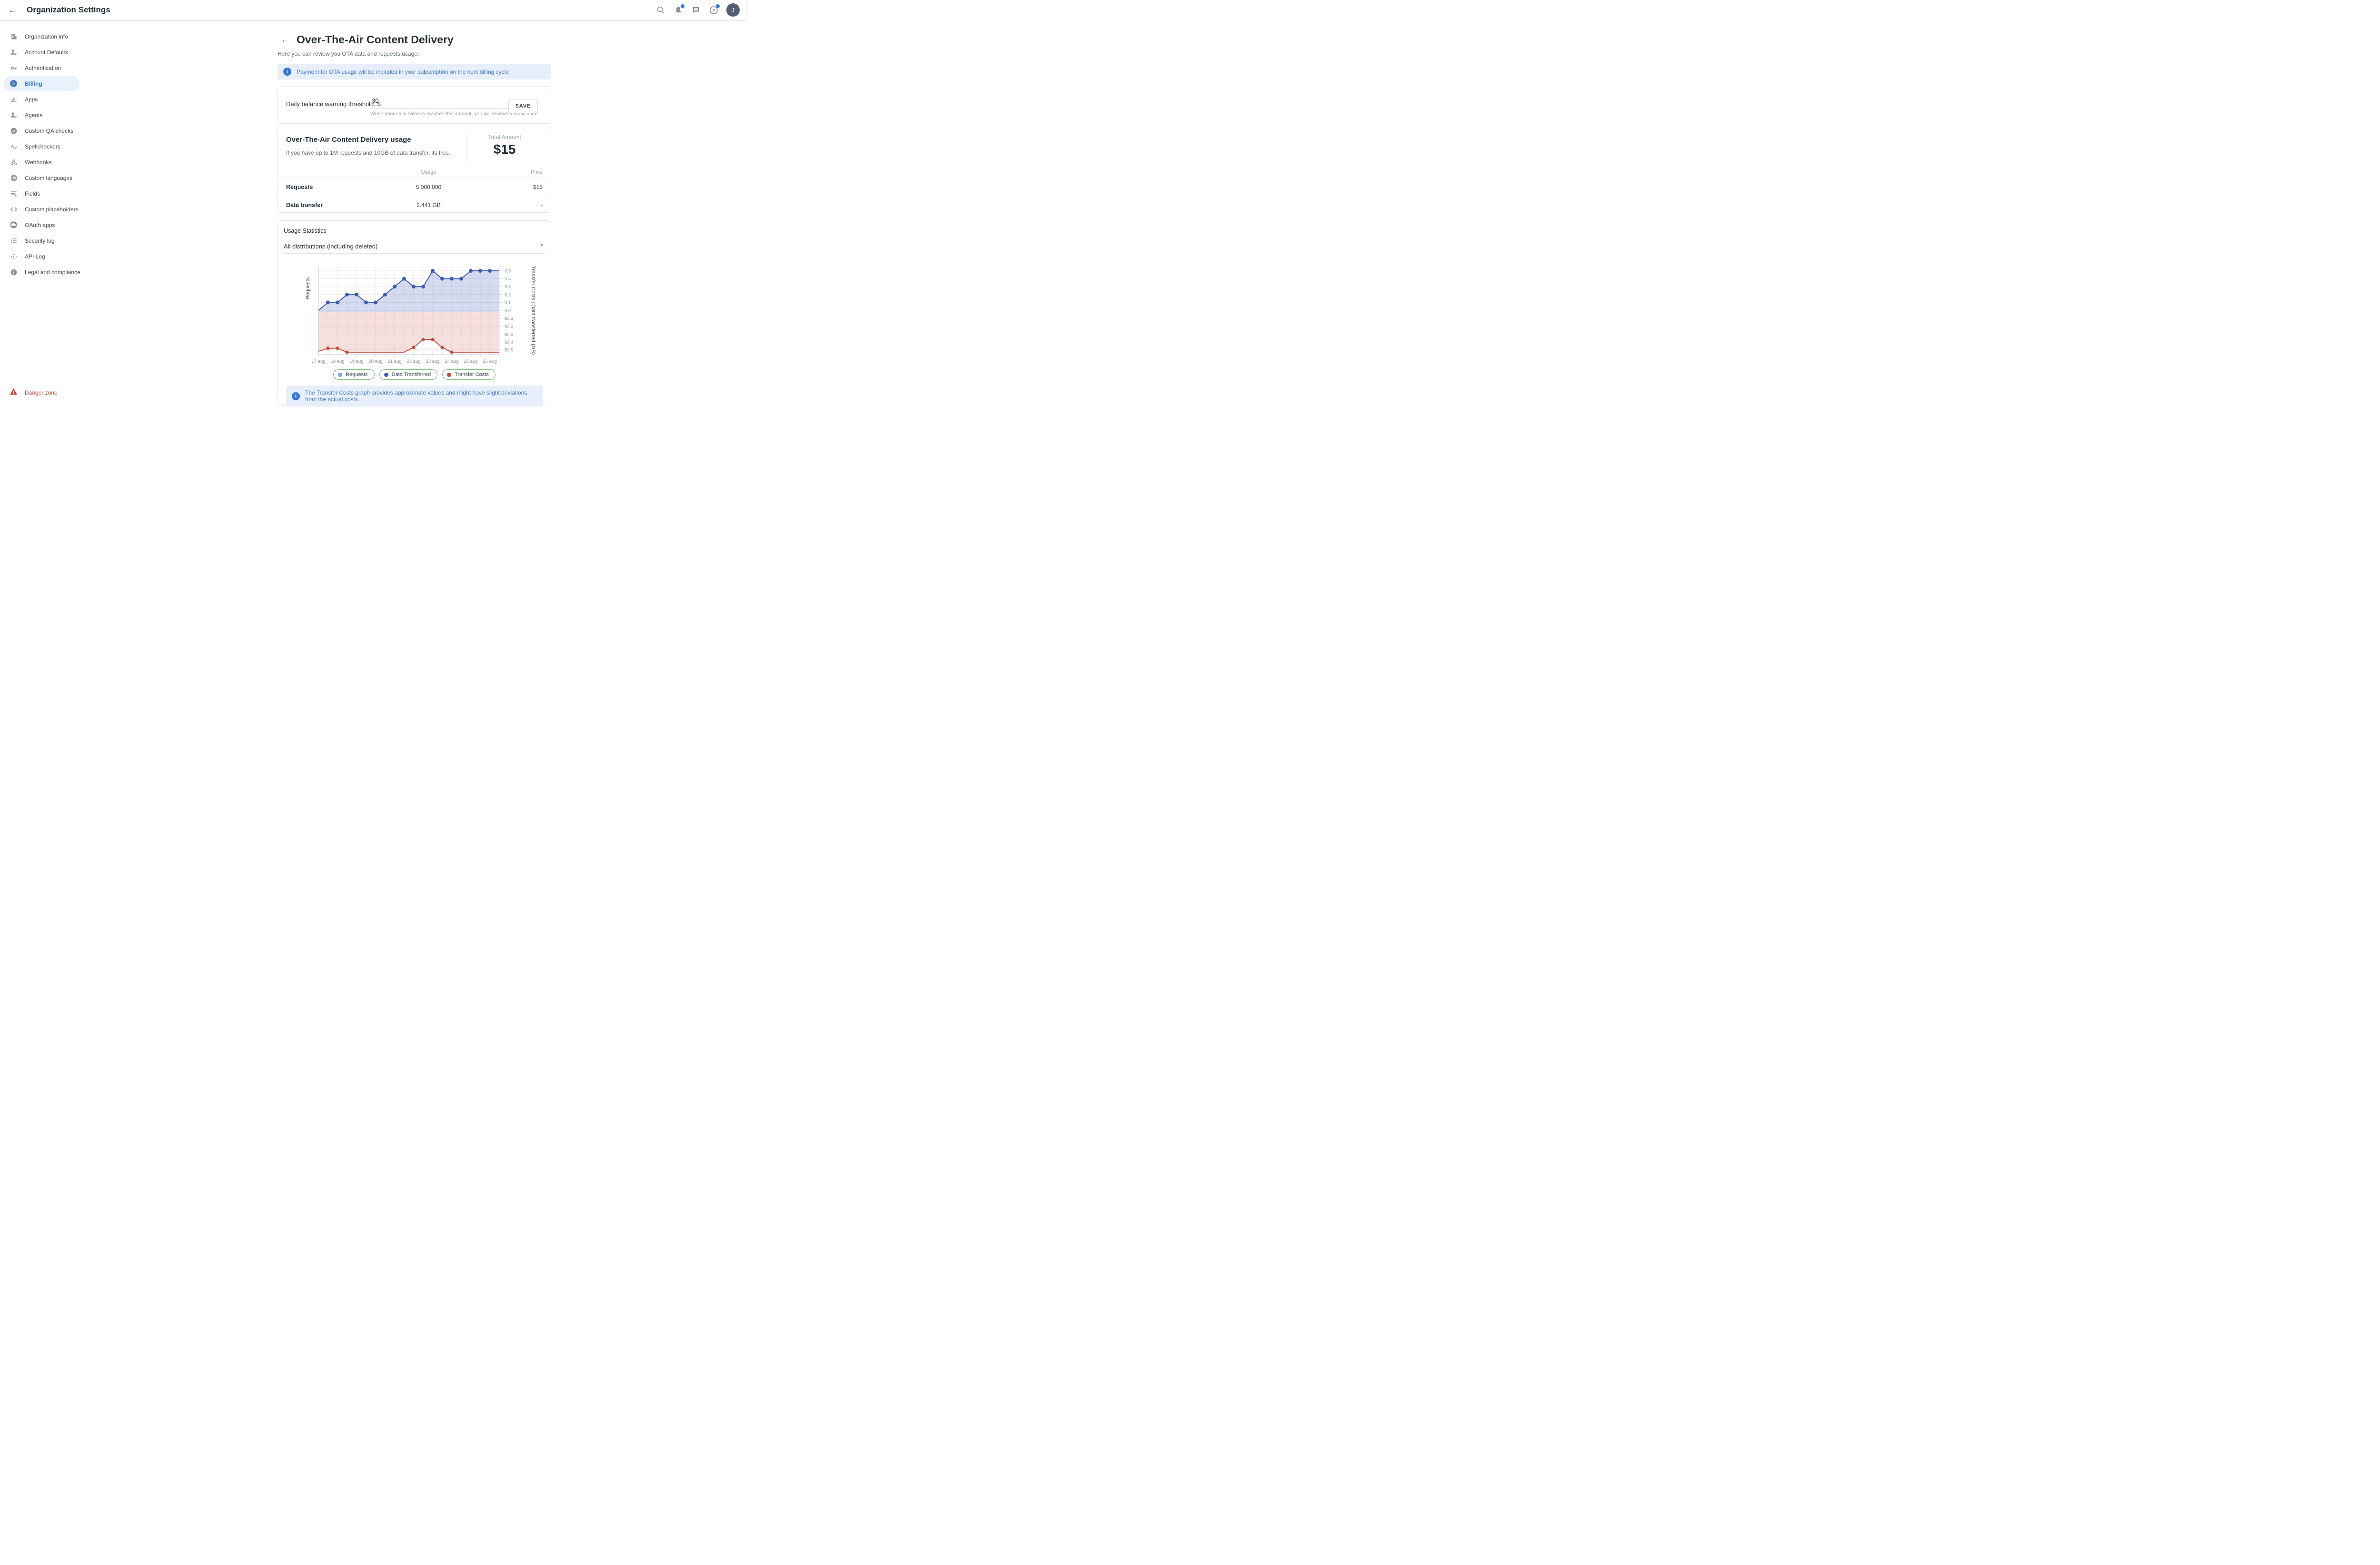  What do you see at coordinates (34, 115) in the screenshot?
I see `sidebar-item-label: Agents` at bounding box center [34, 115].